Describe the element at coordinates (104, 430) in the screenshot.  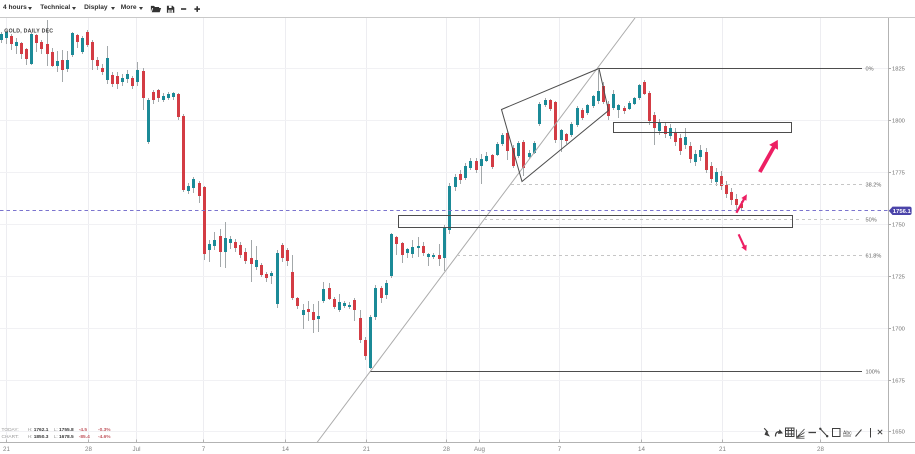
I see `svg-text: -0.3%` at that location.